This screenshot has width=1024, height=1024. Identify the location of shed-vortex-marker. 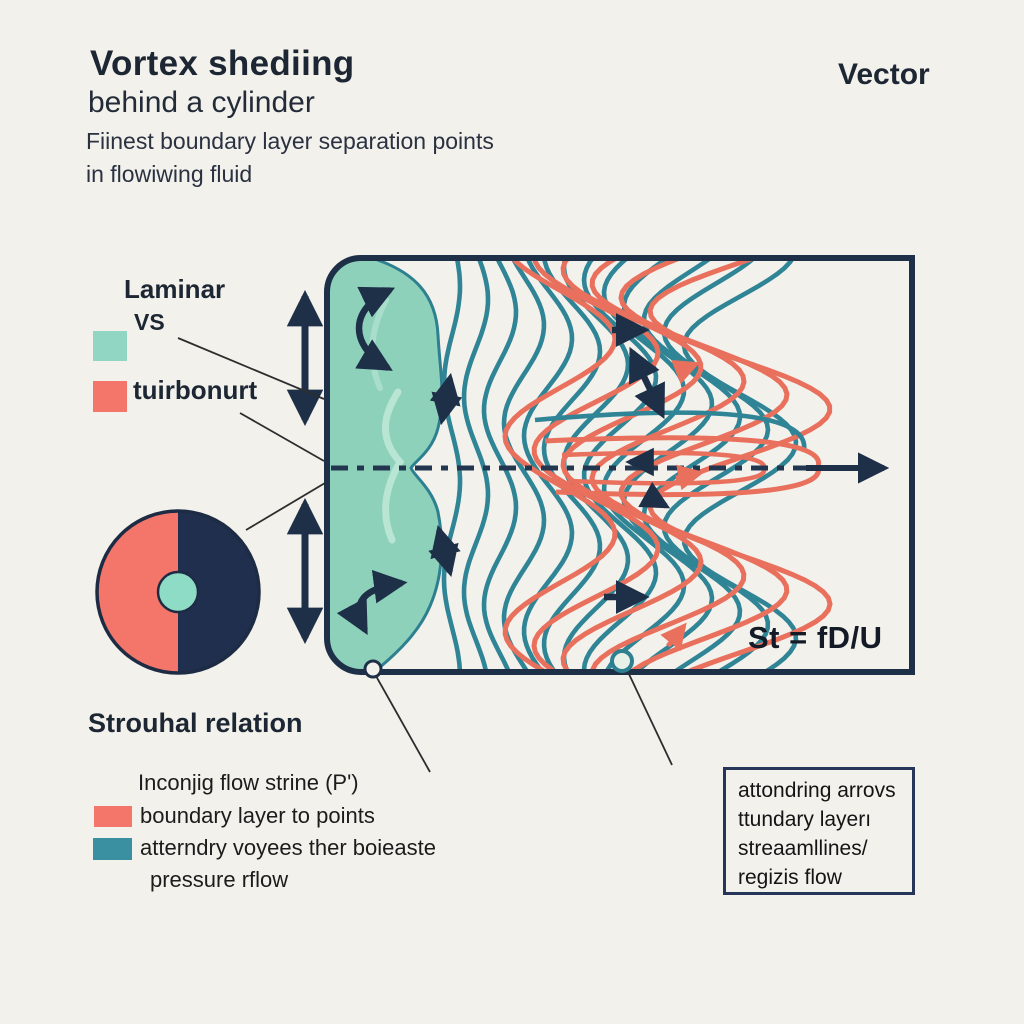
(622, 661).